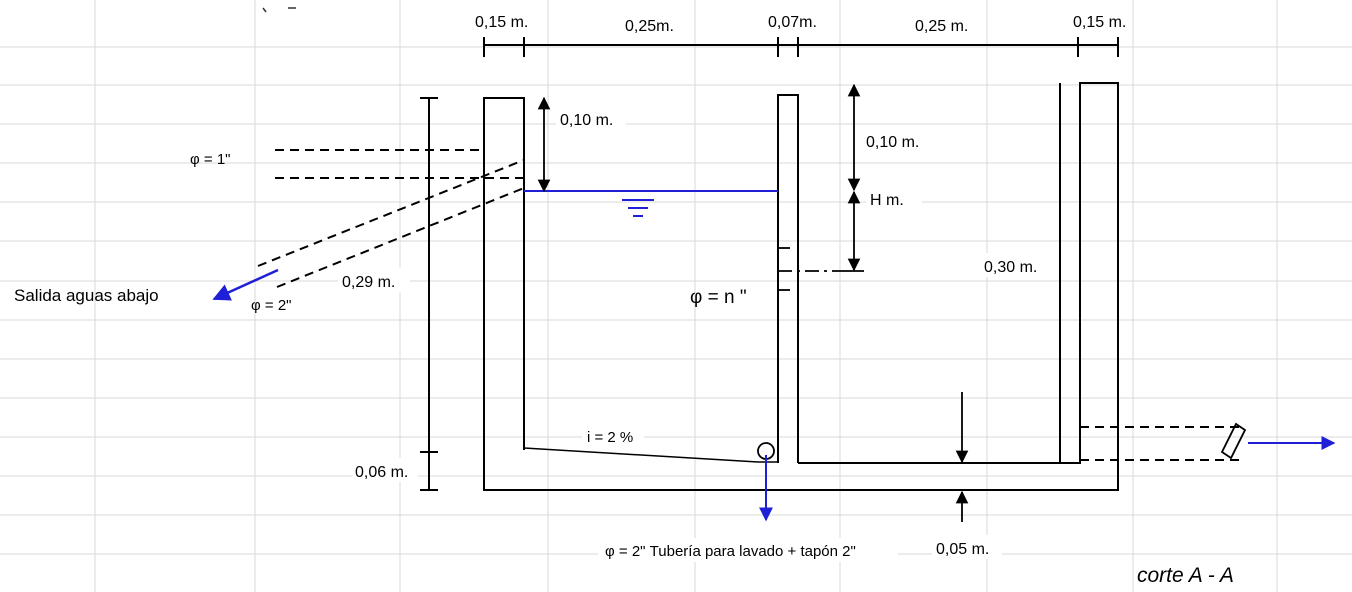  What do you see at coordinates (792, 22) in the screenshot?
I see `dim-top-w3: 0,07m.` at bounding box center [792, 22].